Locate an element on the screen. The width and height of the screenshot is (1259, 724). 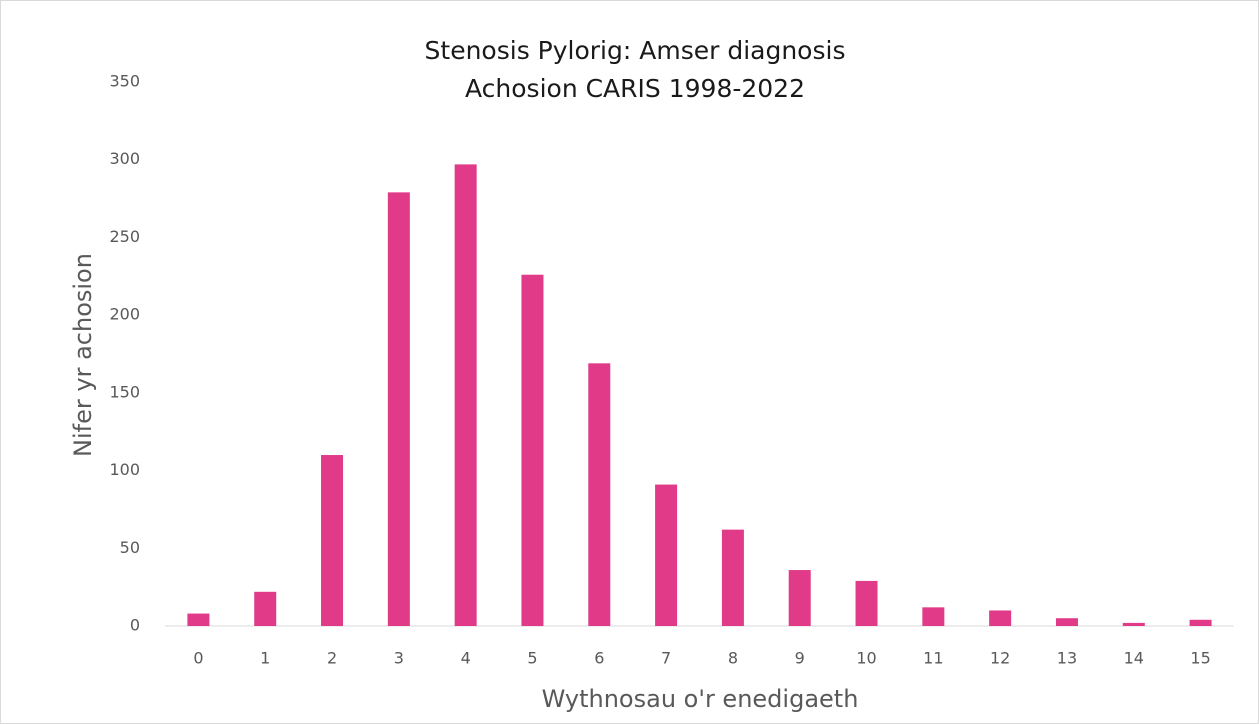
x-tick-label: 2 is located at coordinates (332, 658).